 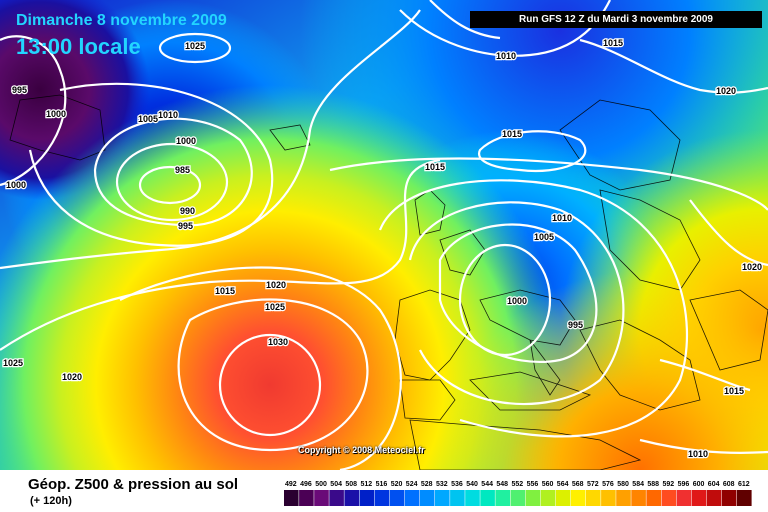 I want to click on scale-tick-label: 612, so click(x=744, y=484).